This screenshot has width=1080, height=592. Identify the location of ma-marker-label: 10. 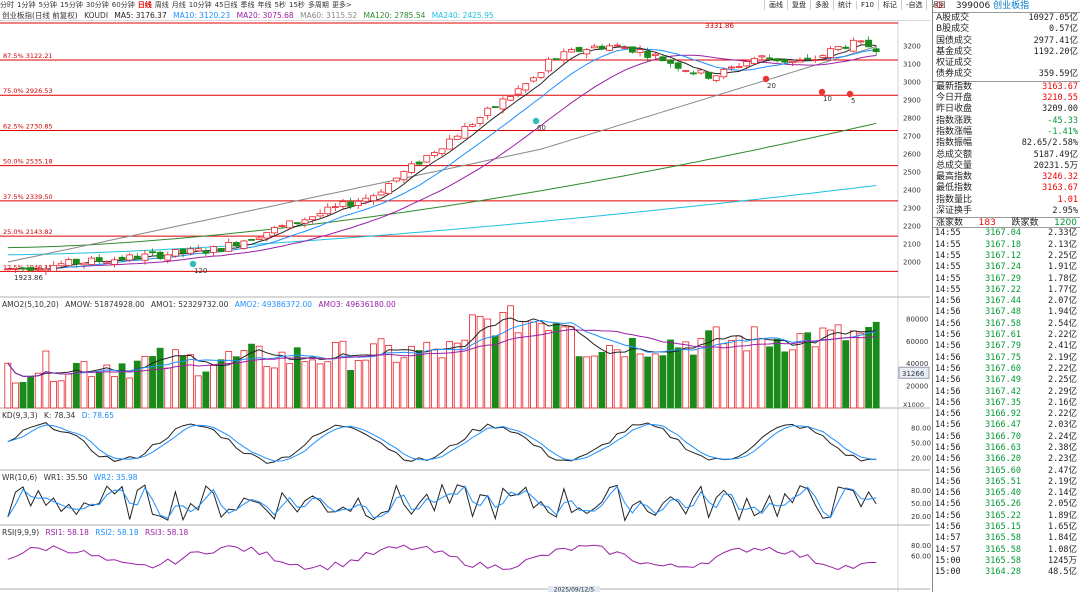
(827, 99).